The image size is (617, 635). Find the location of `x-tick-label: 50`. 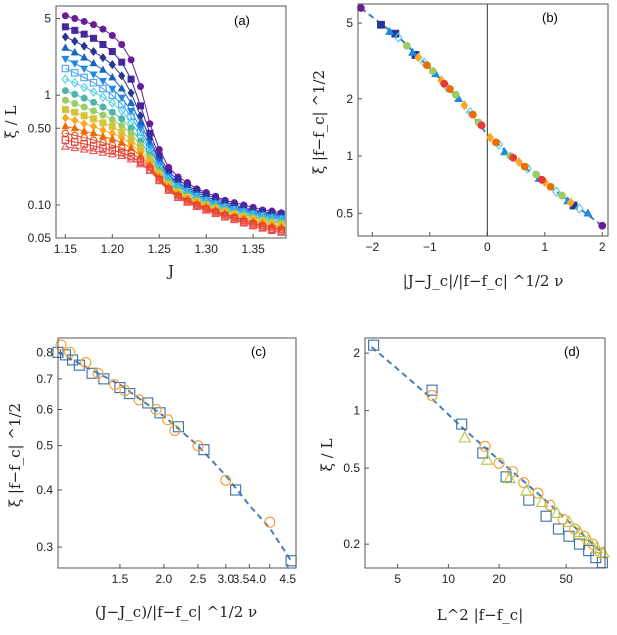

x-tick-label: 50 is located at coordinates (566, 579).